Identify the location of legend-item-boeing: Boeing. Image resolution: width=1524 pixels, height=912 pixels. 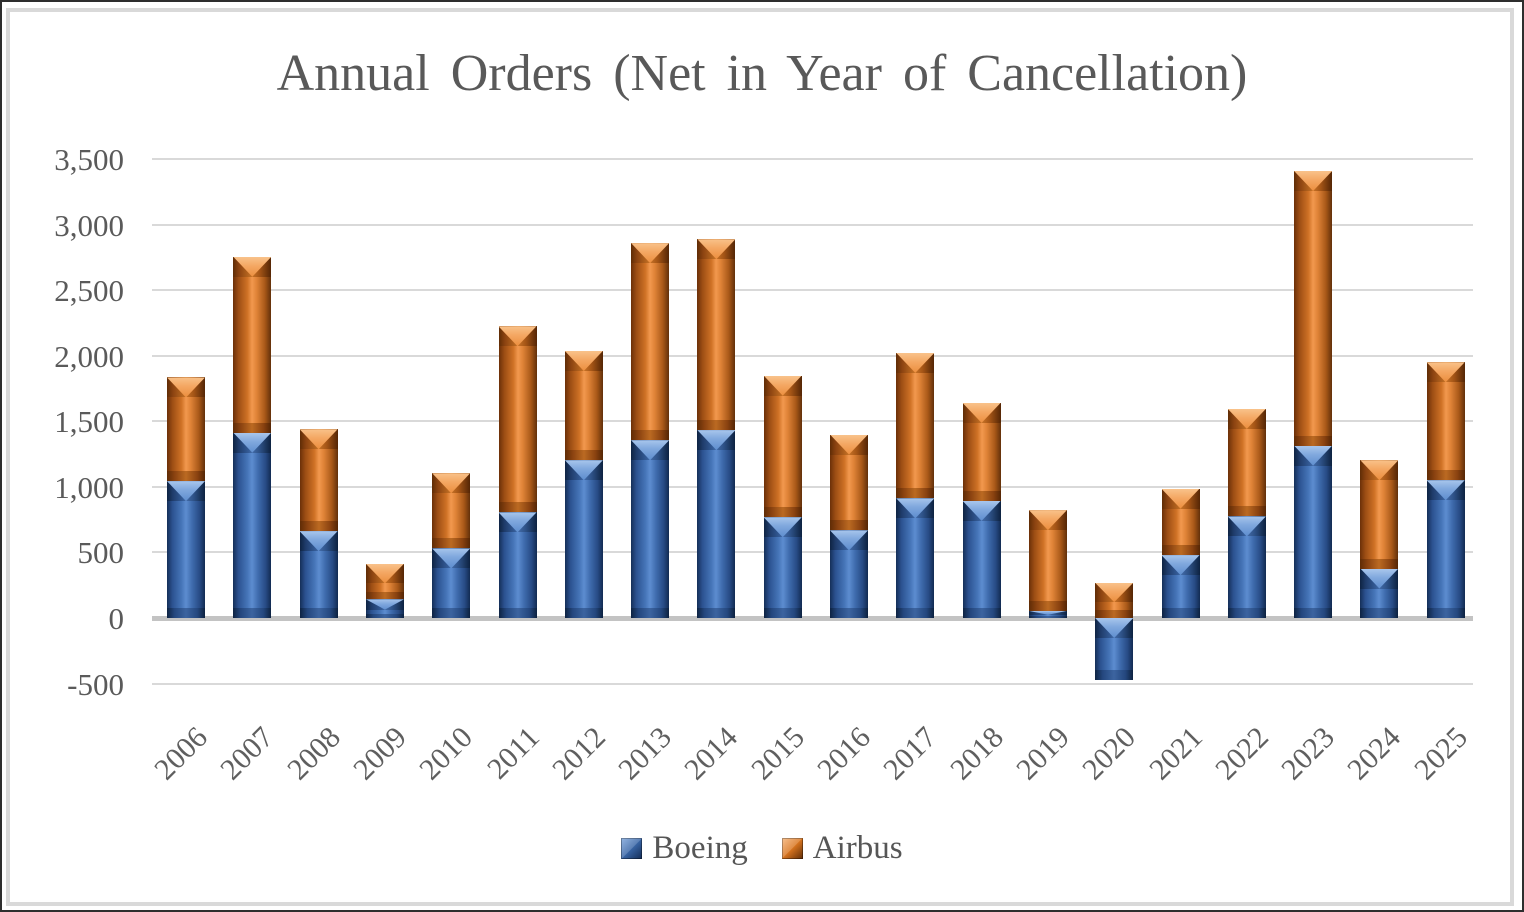
(684, 848).